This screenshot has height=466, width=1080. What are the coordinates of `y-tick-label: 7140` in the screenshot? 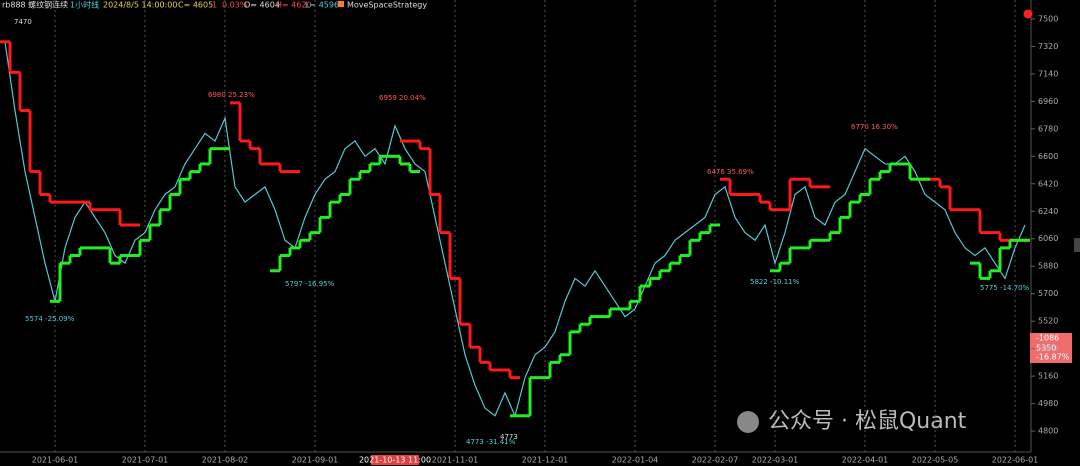 It's located at (1048, 73).